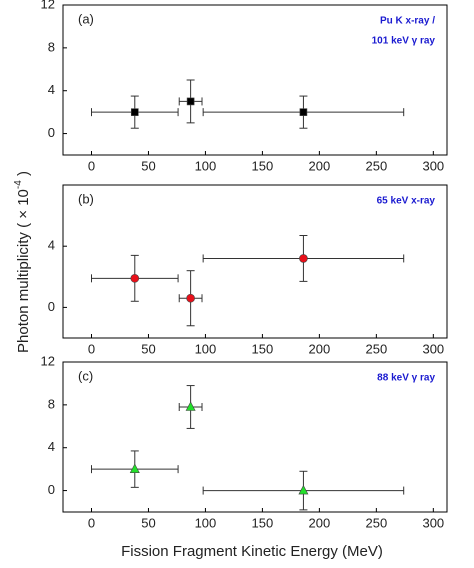 This screenshot has width=474, height=568. What do you see at coordinates (86, 18) in the screenshot?
I see `panel-label: (a)` at bounding box center [86, 18].